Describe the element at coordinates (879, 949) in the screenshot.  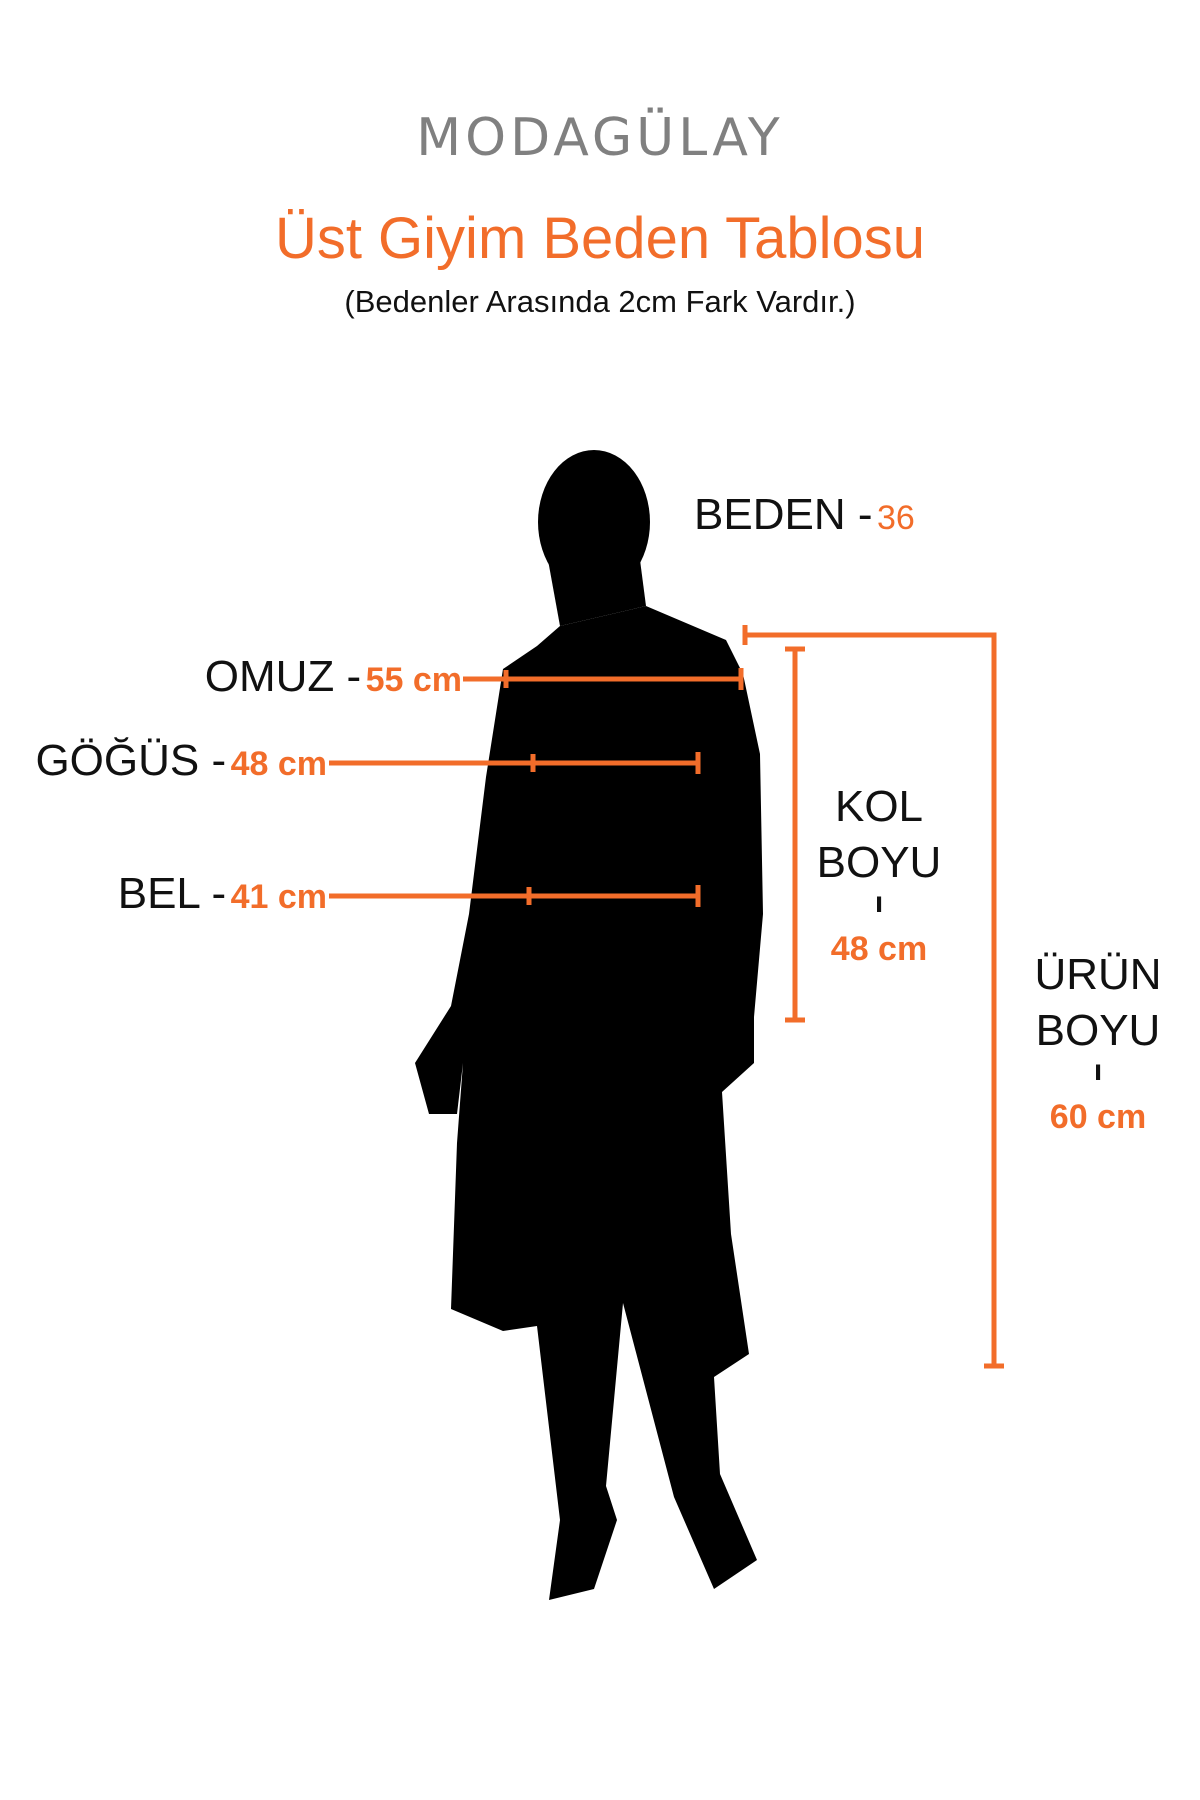
I see `kol-boyu-value: 48 cm` at that location.